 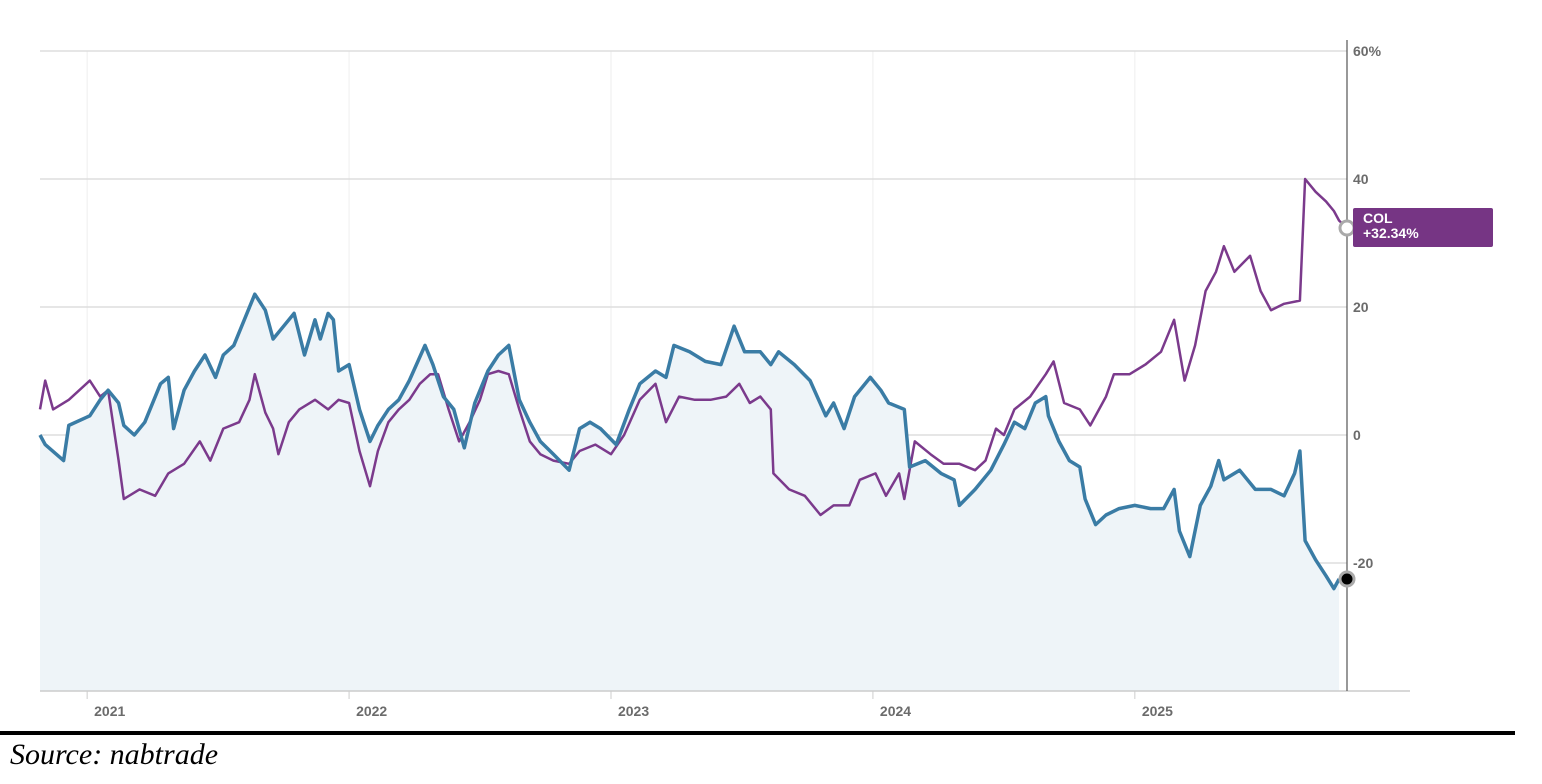 I want to click on y-tick-label: 0, so click(x=1357, y=435).